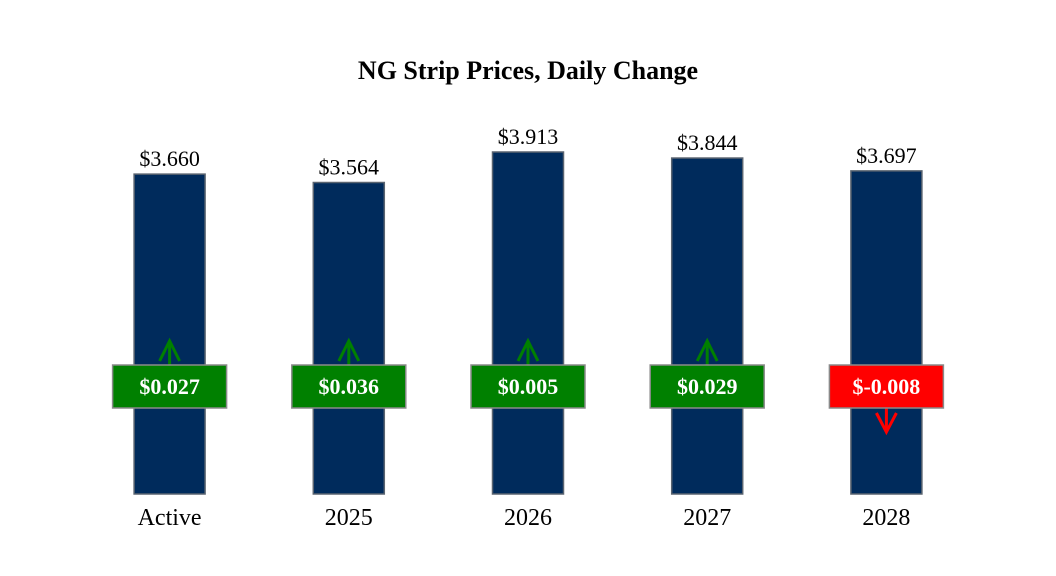 The image size is (1056, 576). Describe the element at coordinates (528, 136) in the screenshot. I see `bar-value-label: $3.913` at that location.